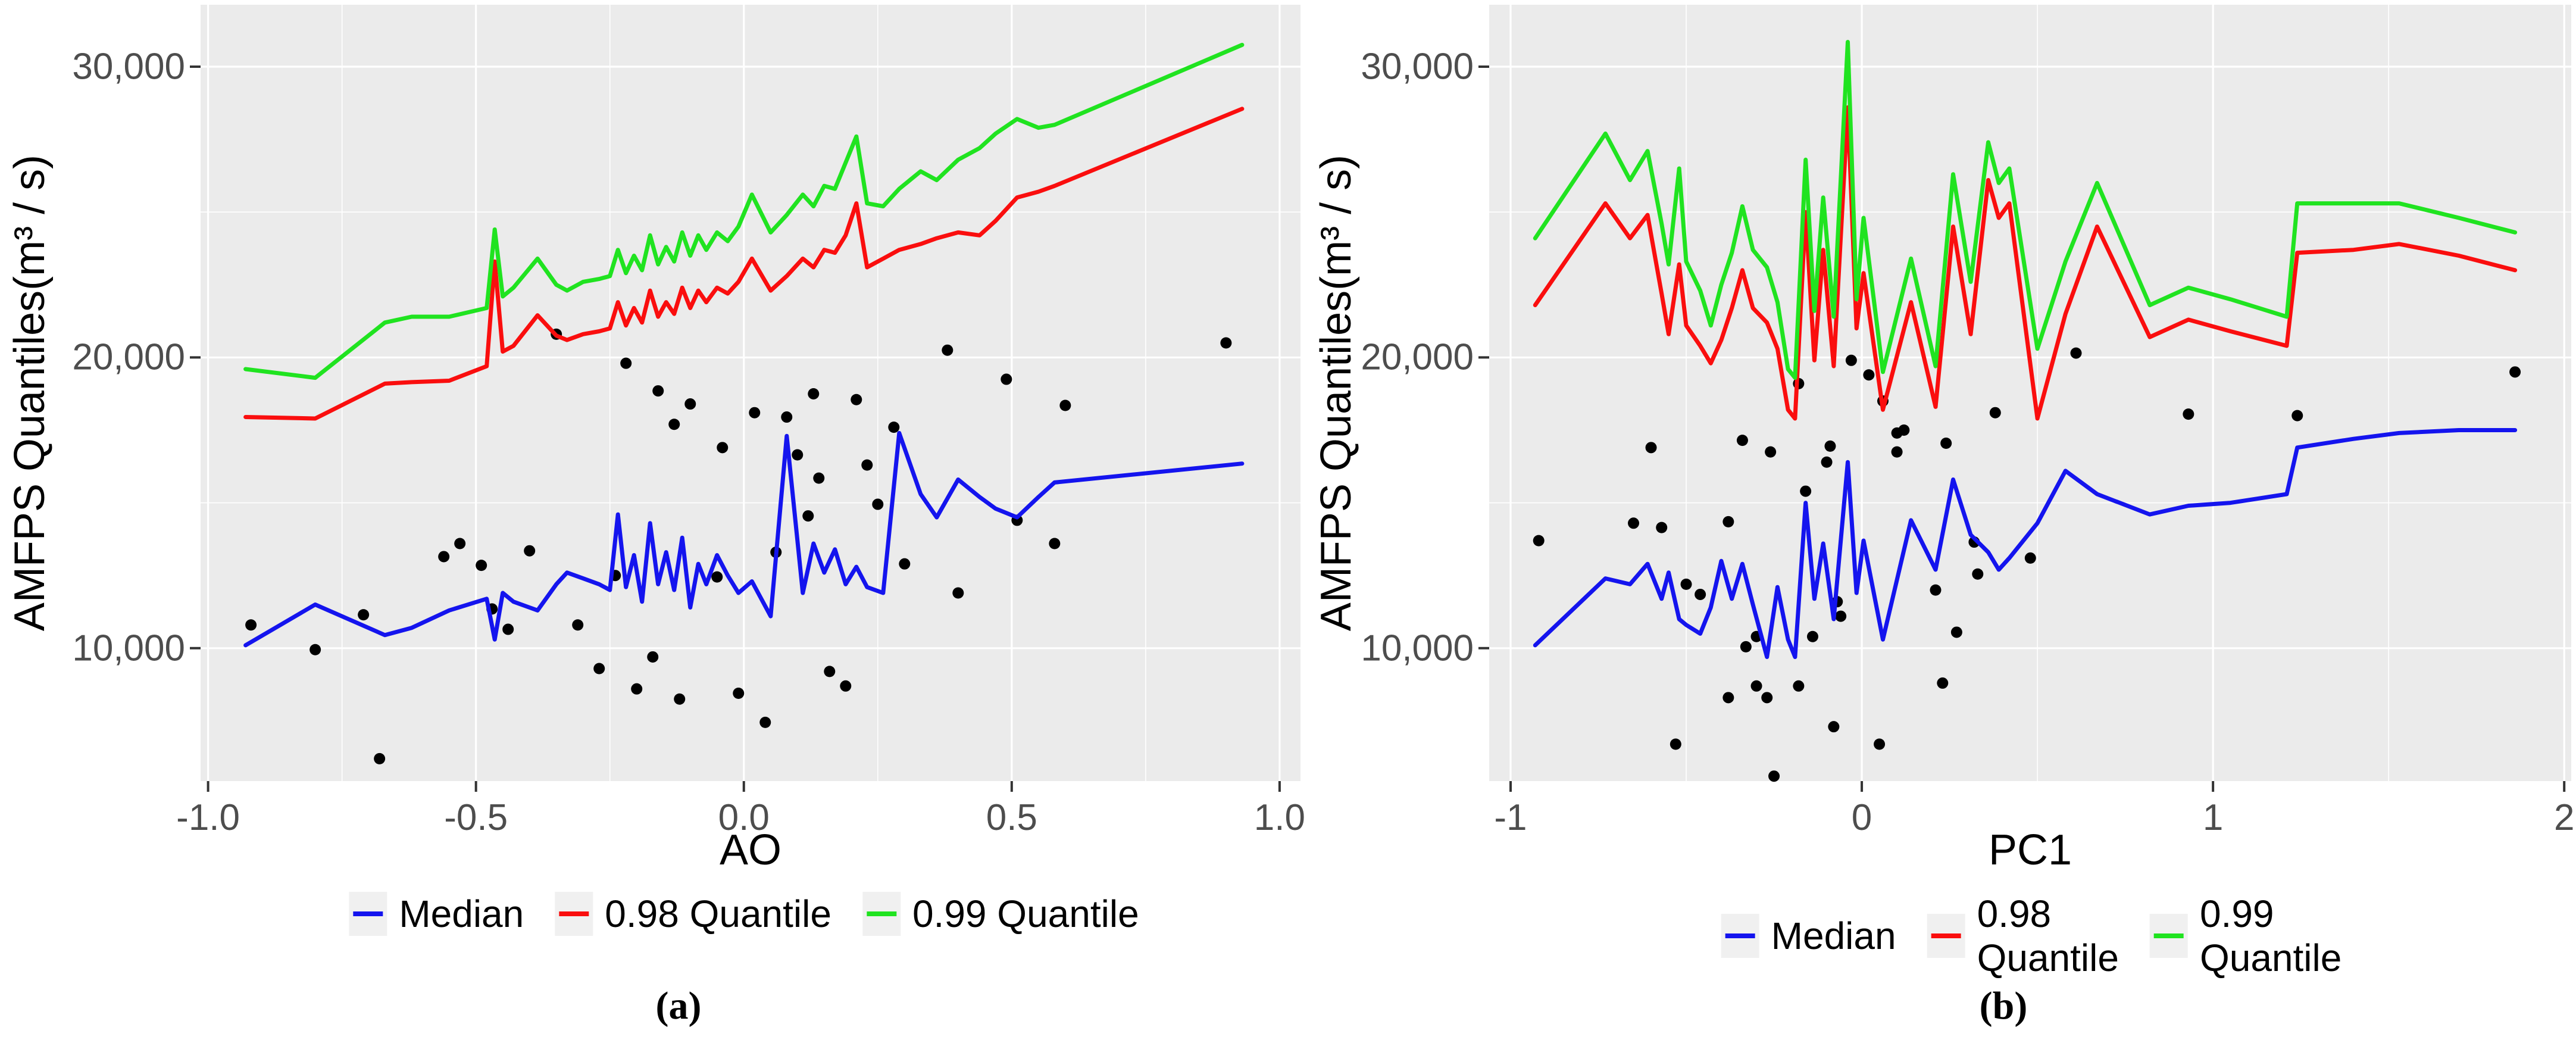  Describe the element at coordinates (2048, 935) in the screenshot. I see `legend-label: 0.98 Quantile` at that location.